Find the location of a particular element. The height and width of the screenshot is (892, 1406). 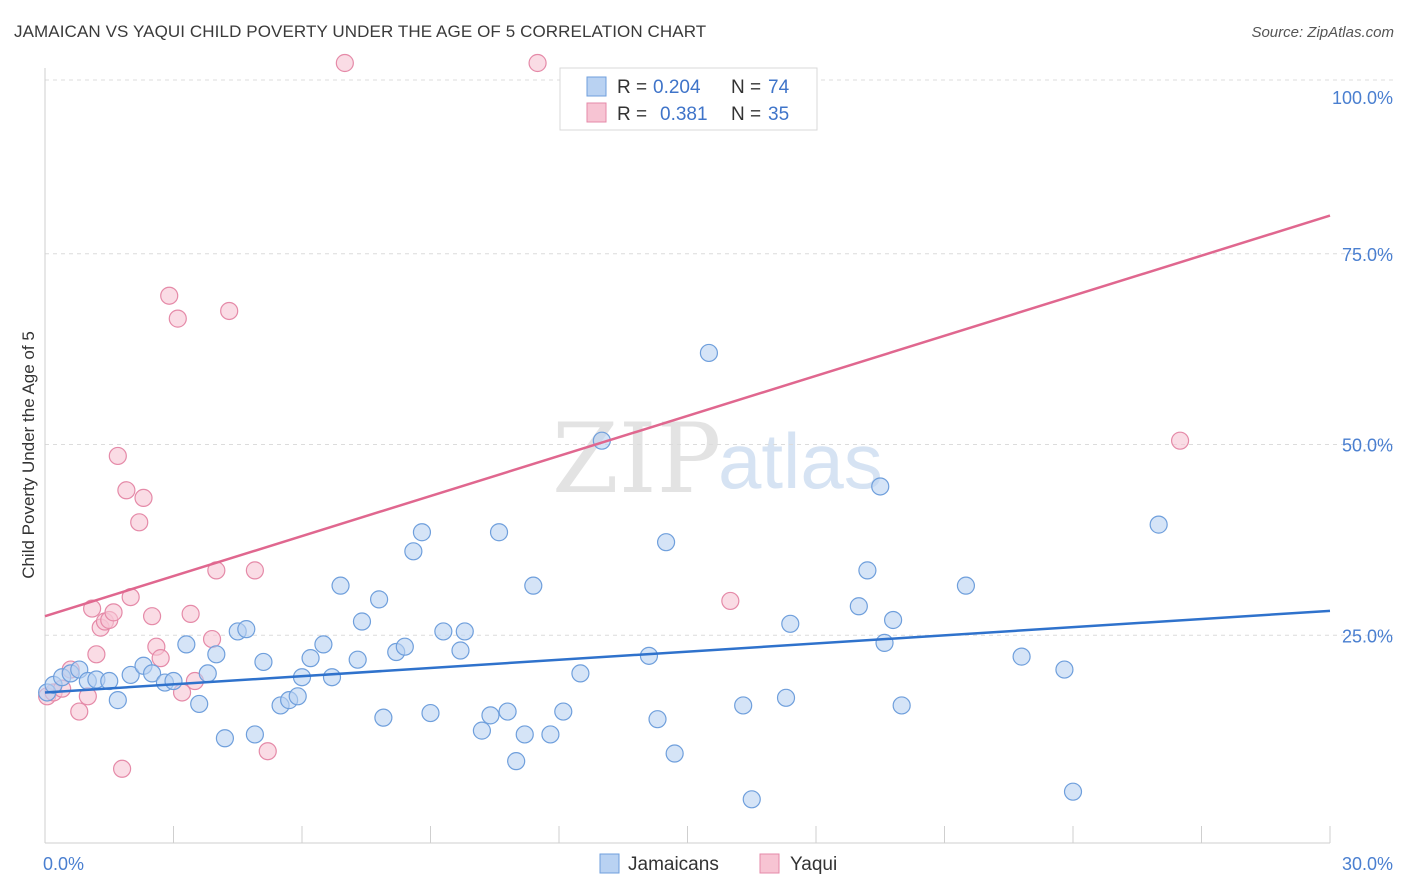

series-legend-swatch-jamaicans is located at coordinates (609, 863).